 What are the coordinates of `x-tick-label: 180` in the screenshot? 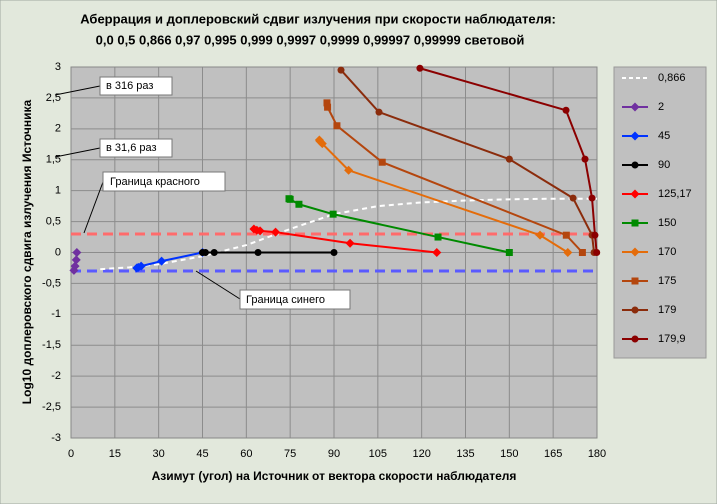 It's located at (597, 454).